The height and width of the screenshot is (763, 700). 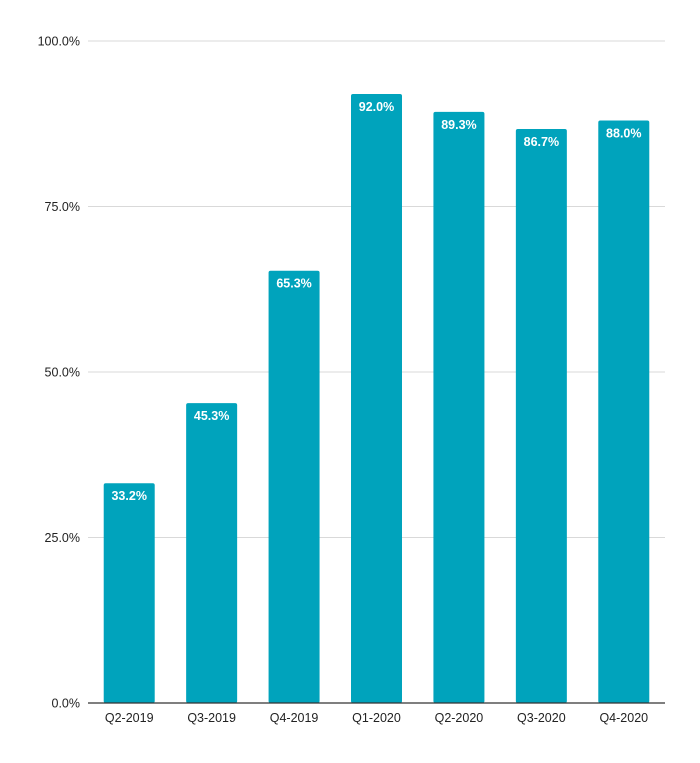 What do you see at coordinates (66, 704) in the screenshot?
I see `y-tick-label: 0.0%` at bounding box center [66, 704].